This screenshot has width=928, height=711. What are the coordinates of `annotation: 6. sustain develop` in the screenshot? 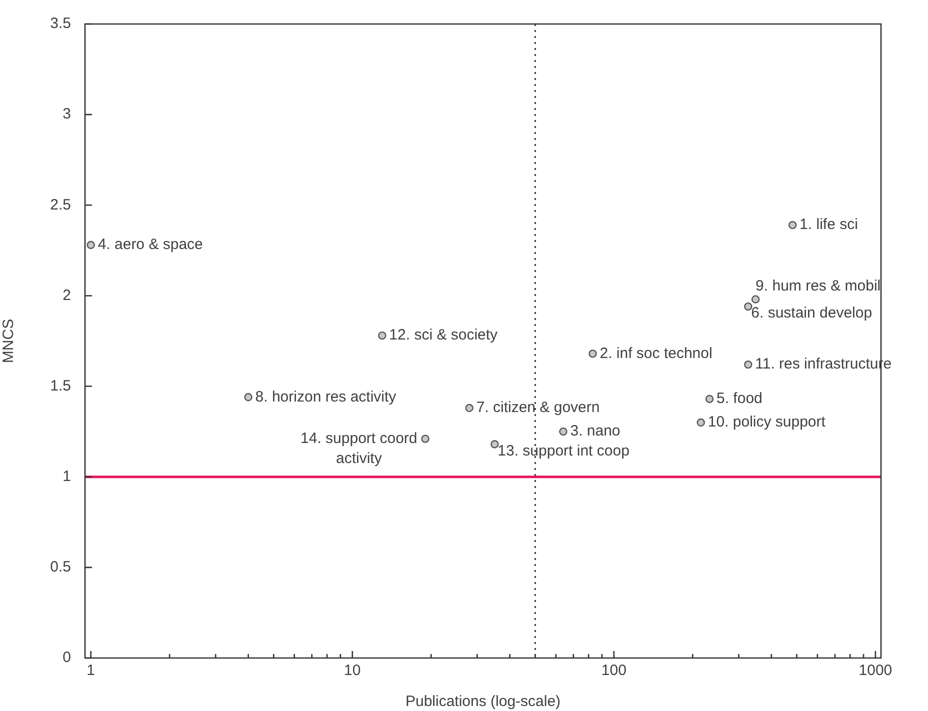 It's located at (811, 313).